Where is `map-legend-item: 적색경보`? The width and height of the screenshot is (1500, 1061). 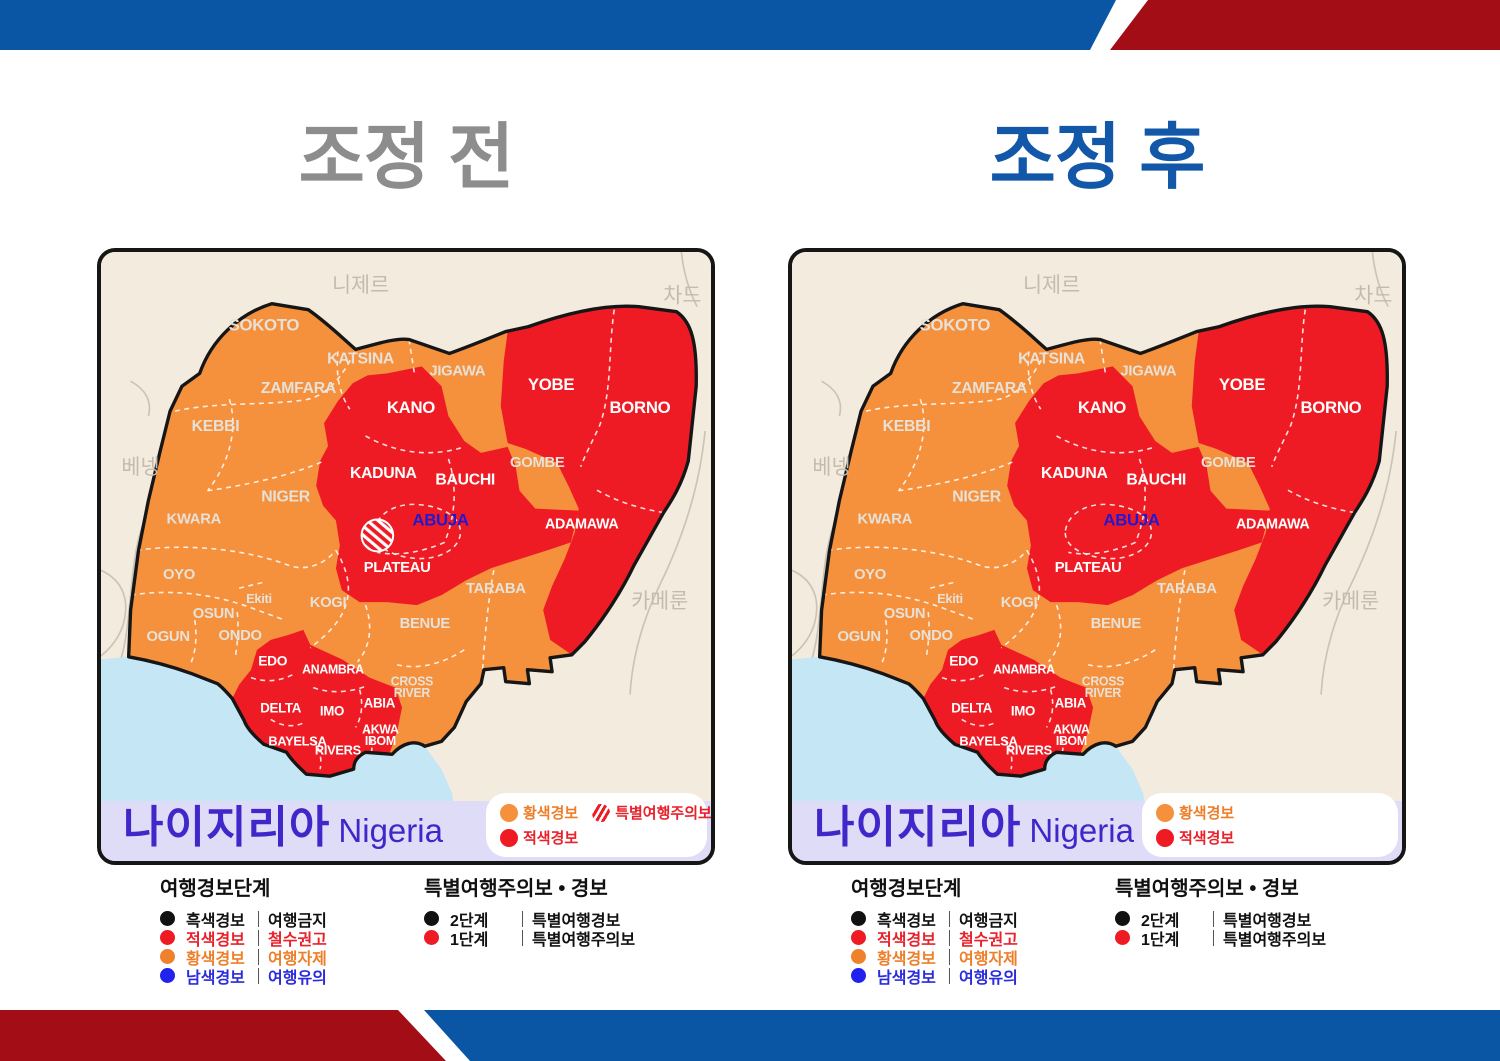 map-legend-item: 적색경보 is located at coordinates (539, 837).